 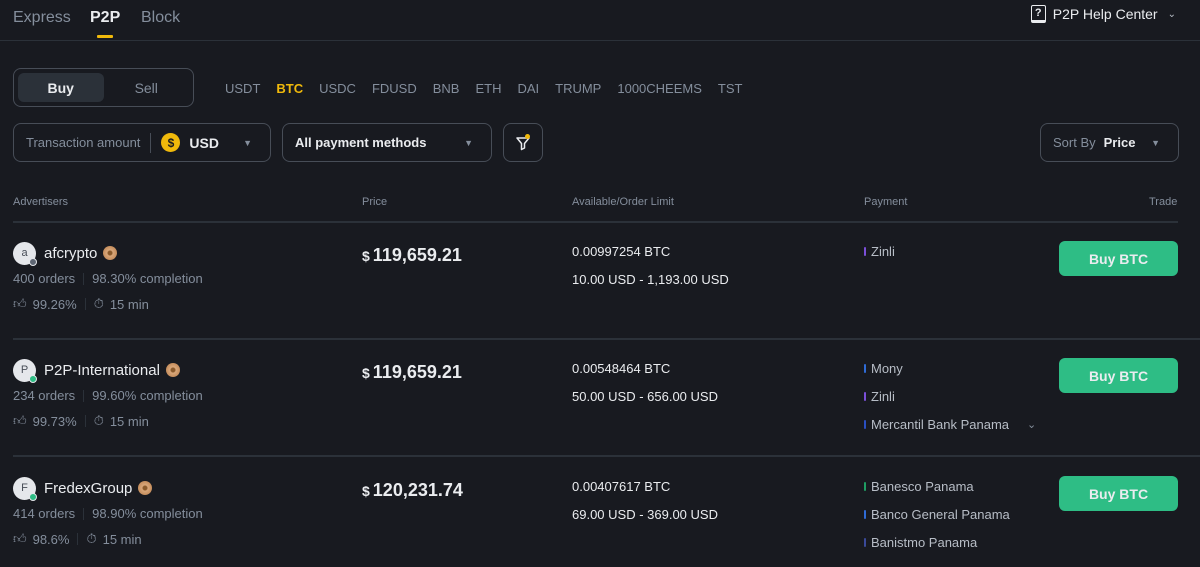 What do you see at coordinates (105, 17) in the screenshot?
I see `tab-label: P2P` at bounding box center [105, 17].